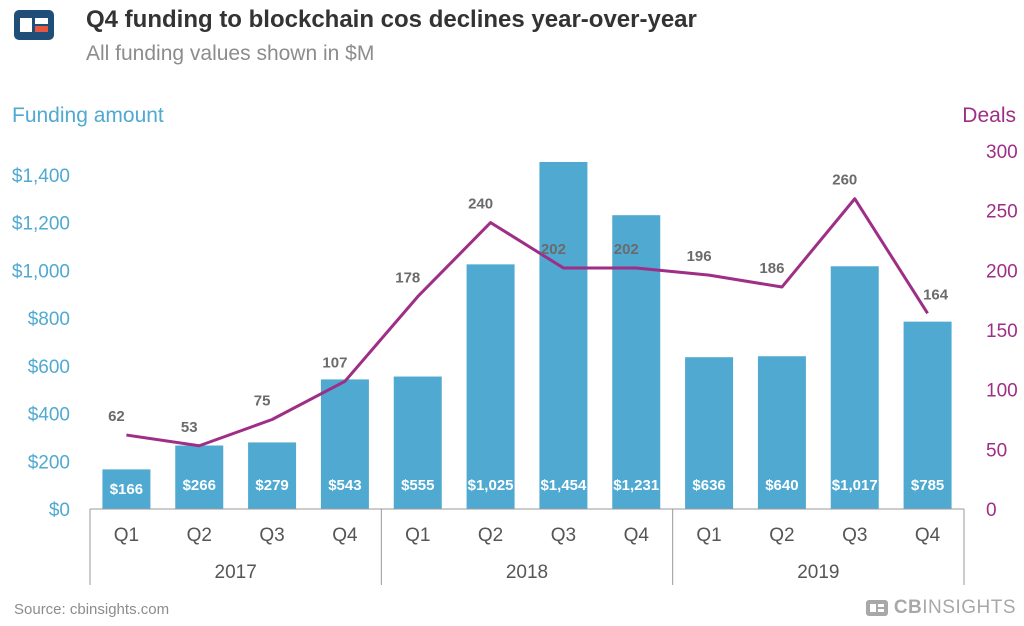 The image size is (1024, 626). I want to click on x-axis-year-label: 2017, so click(236, 572).